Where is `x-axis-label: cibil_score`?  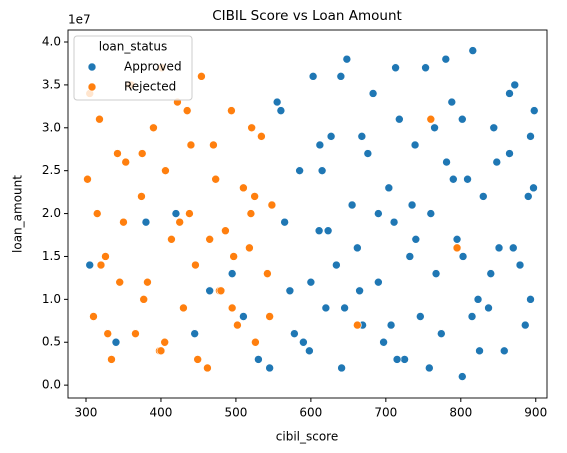 x-axis-label: cibil_score is located at coordinates (307, 437).